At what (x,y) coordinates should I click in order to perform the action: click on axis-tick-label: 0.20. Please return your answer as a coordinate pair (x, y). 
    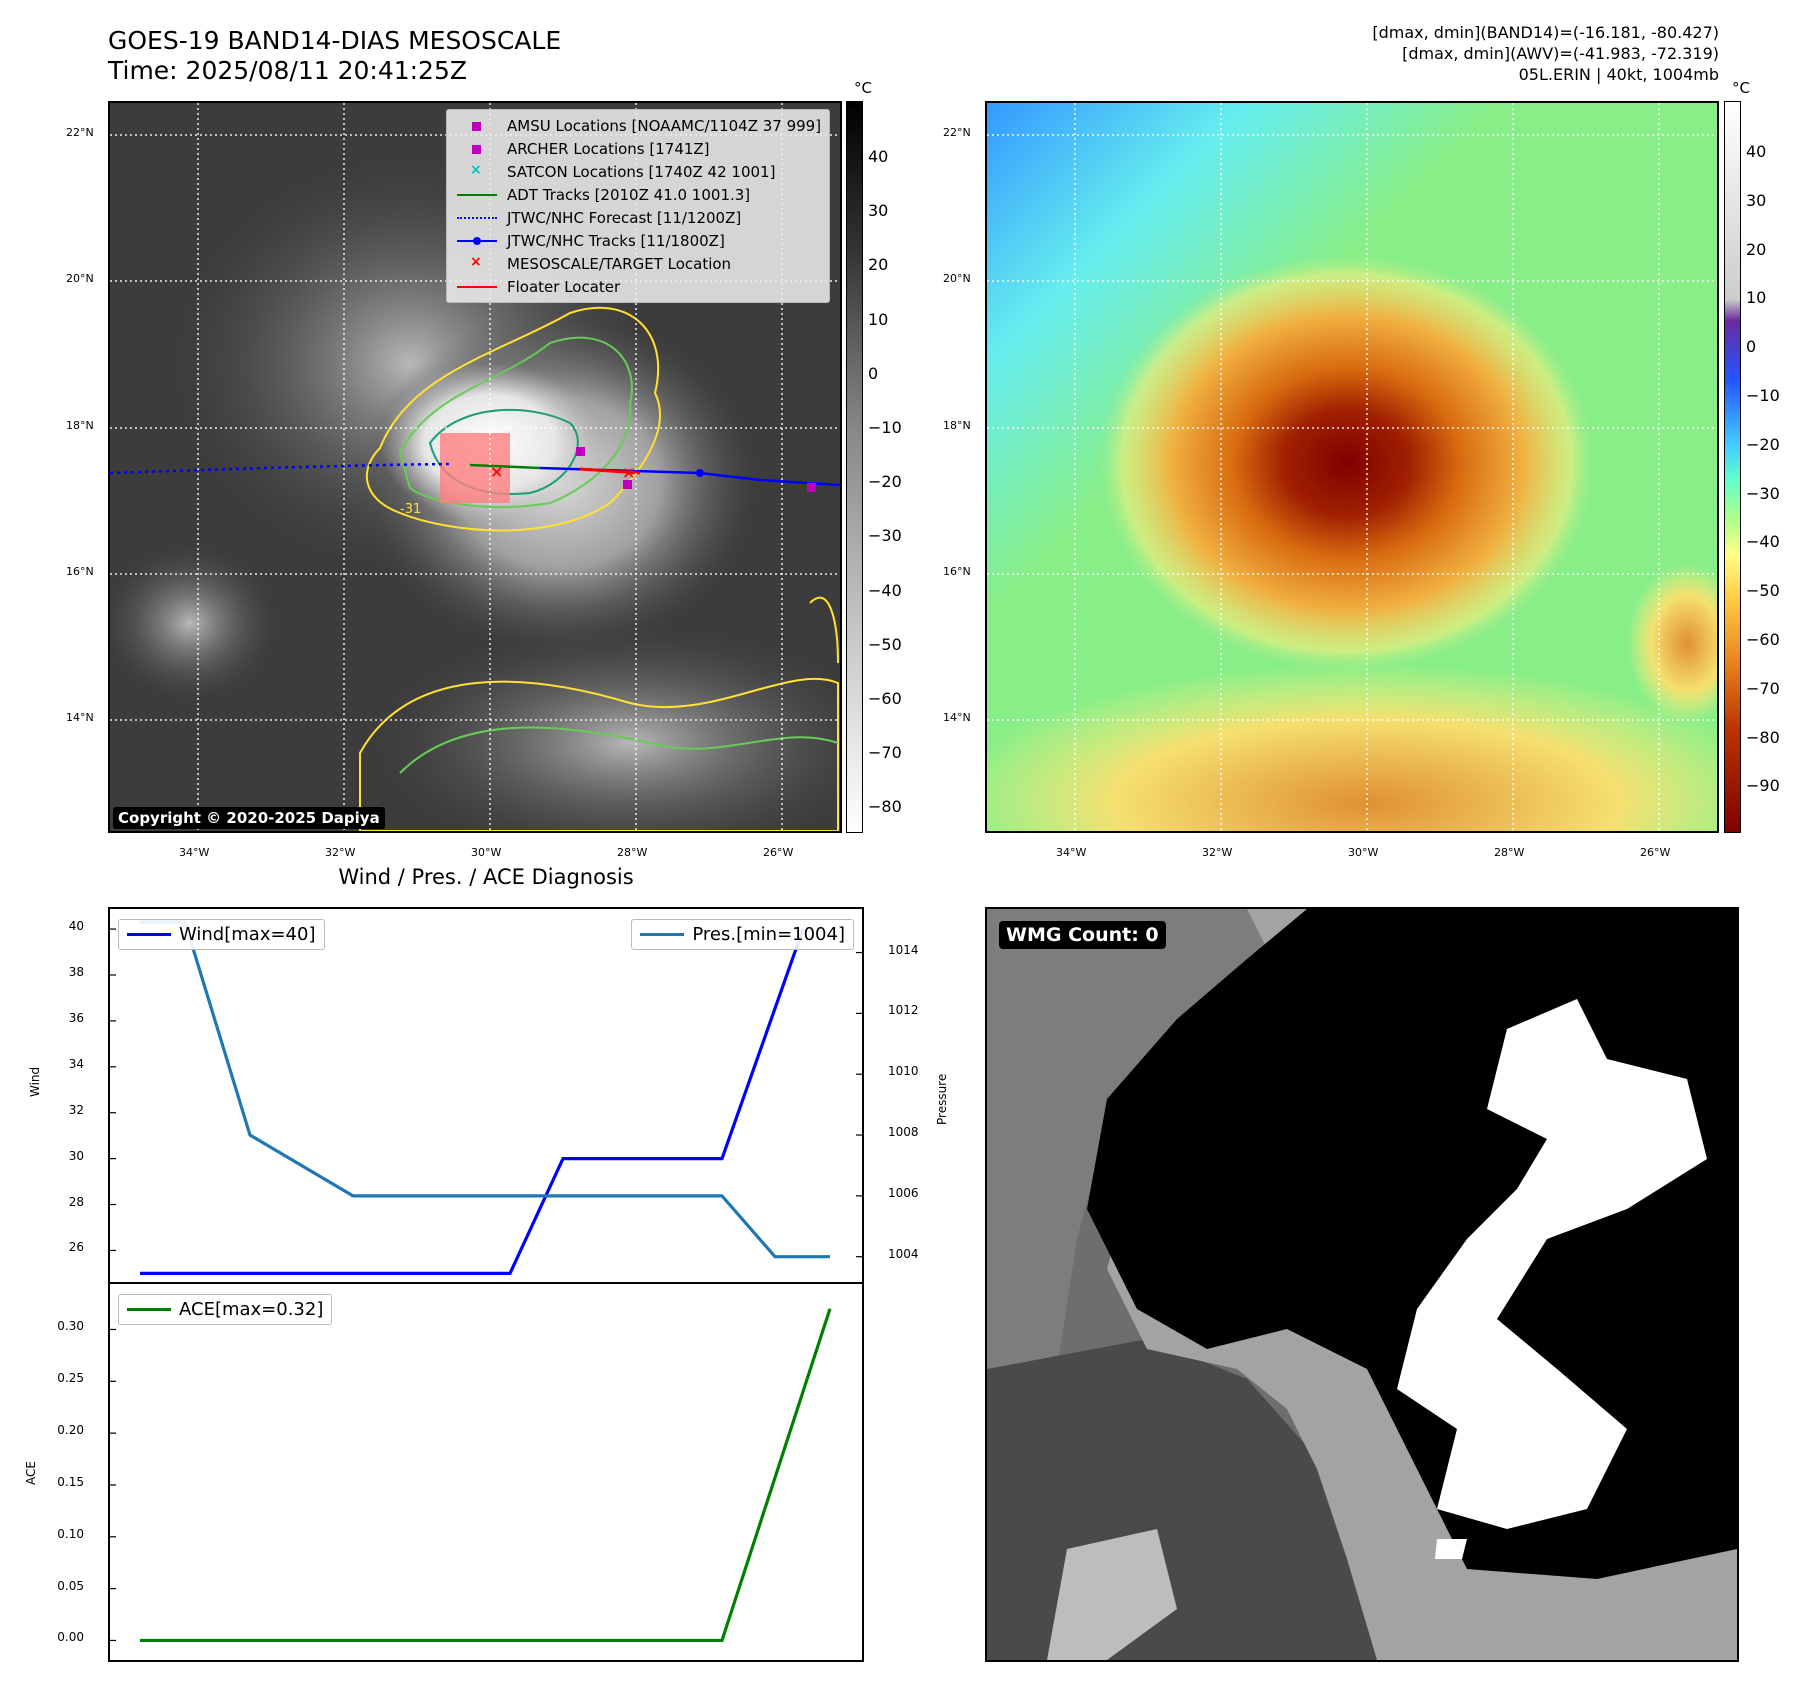
    Looking at the image, I should click on (70, 1430).